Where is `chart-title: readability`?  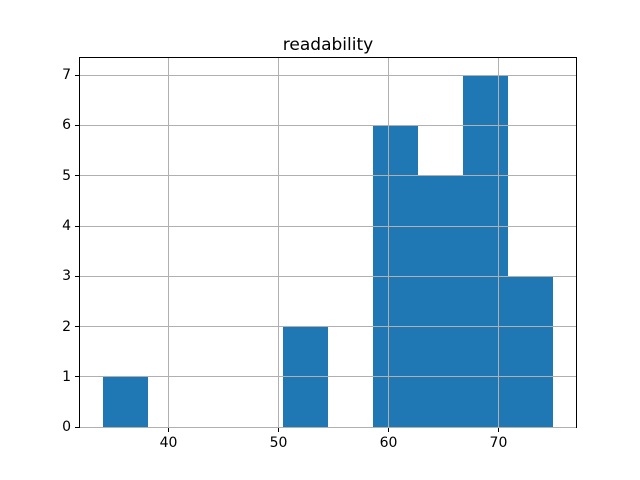
chart-title: readability is located at coordinates (328, 45).